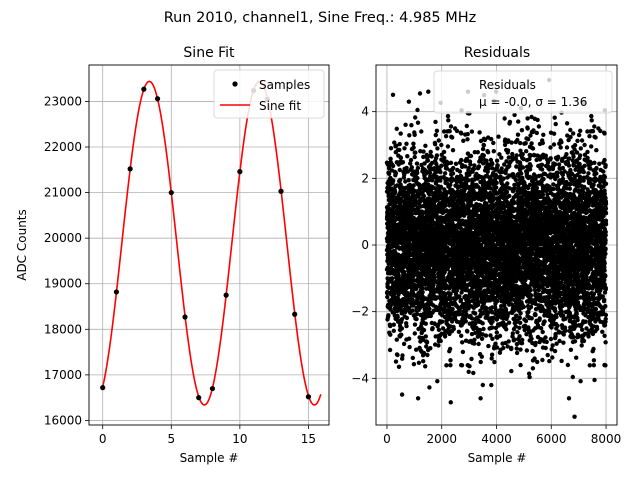 This screenshot has width=640, height=480. What do you see at coordinates (280, 106) in the screenshot?
I see `legend-sine-fit-label: Sine fit` at bounding box center [280, 106].